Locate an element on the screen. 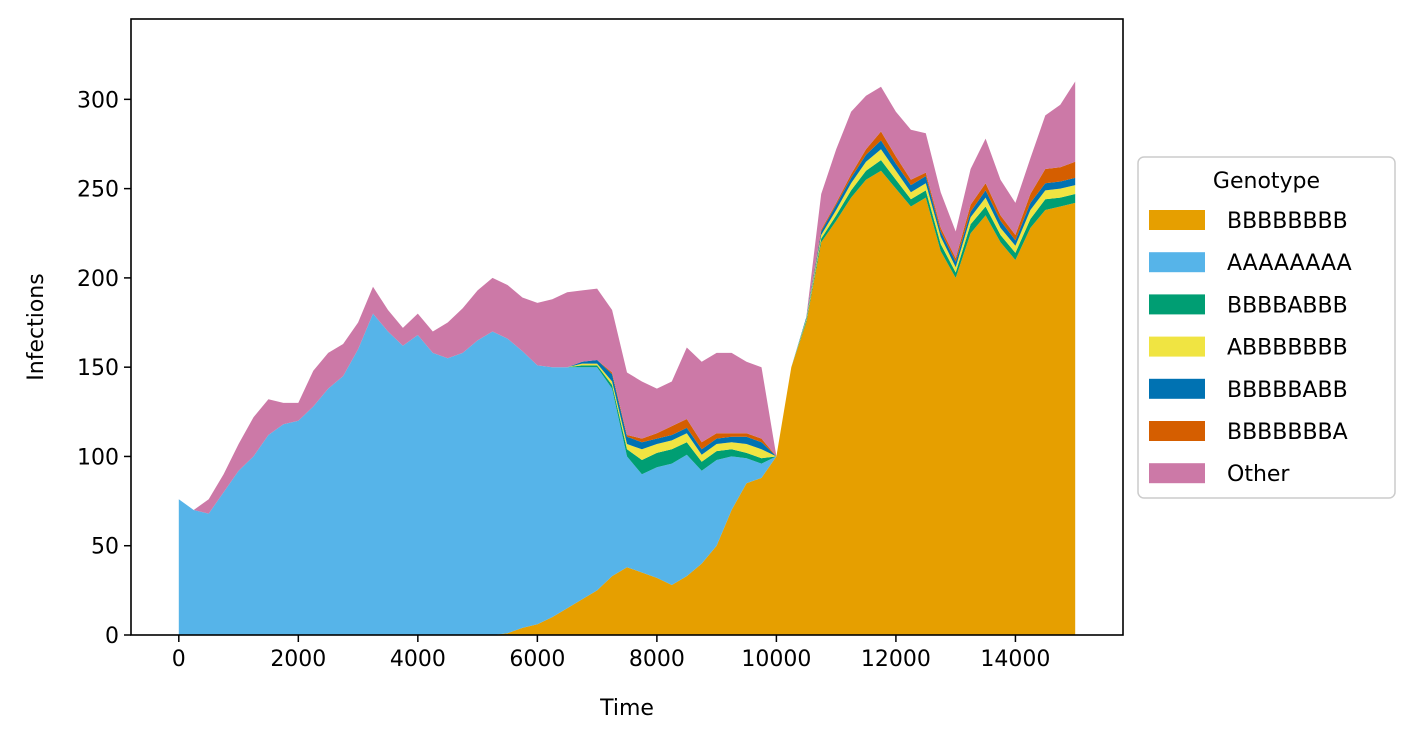 This screenshot has width=1414, height=742. y-tick-label: 100 is located at coordinates (98, 457).